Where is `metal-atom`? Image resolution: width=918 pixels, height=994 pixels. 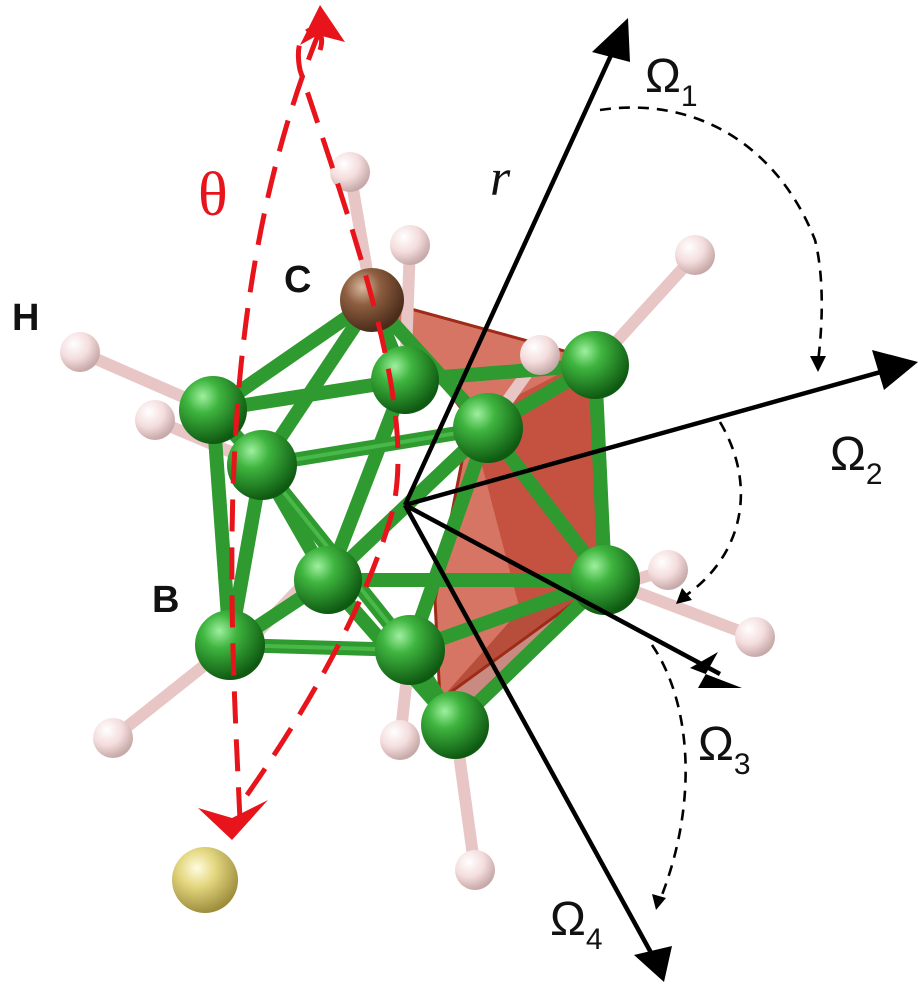
metal-atom is located at coordinates (205, 880).